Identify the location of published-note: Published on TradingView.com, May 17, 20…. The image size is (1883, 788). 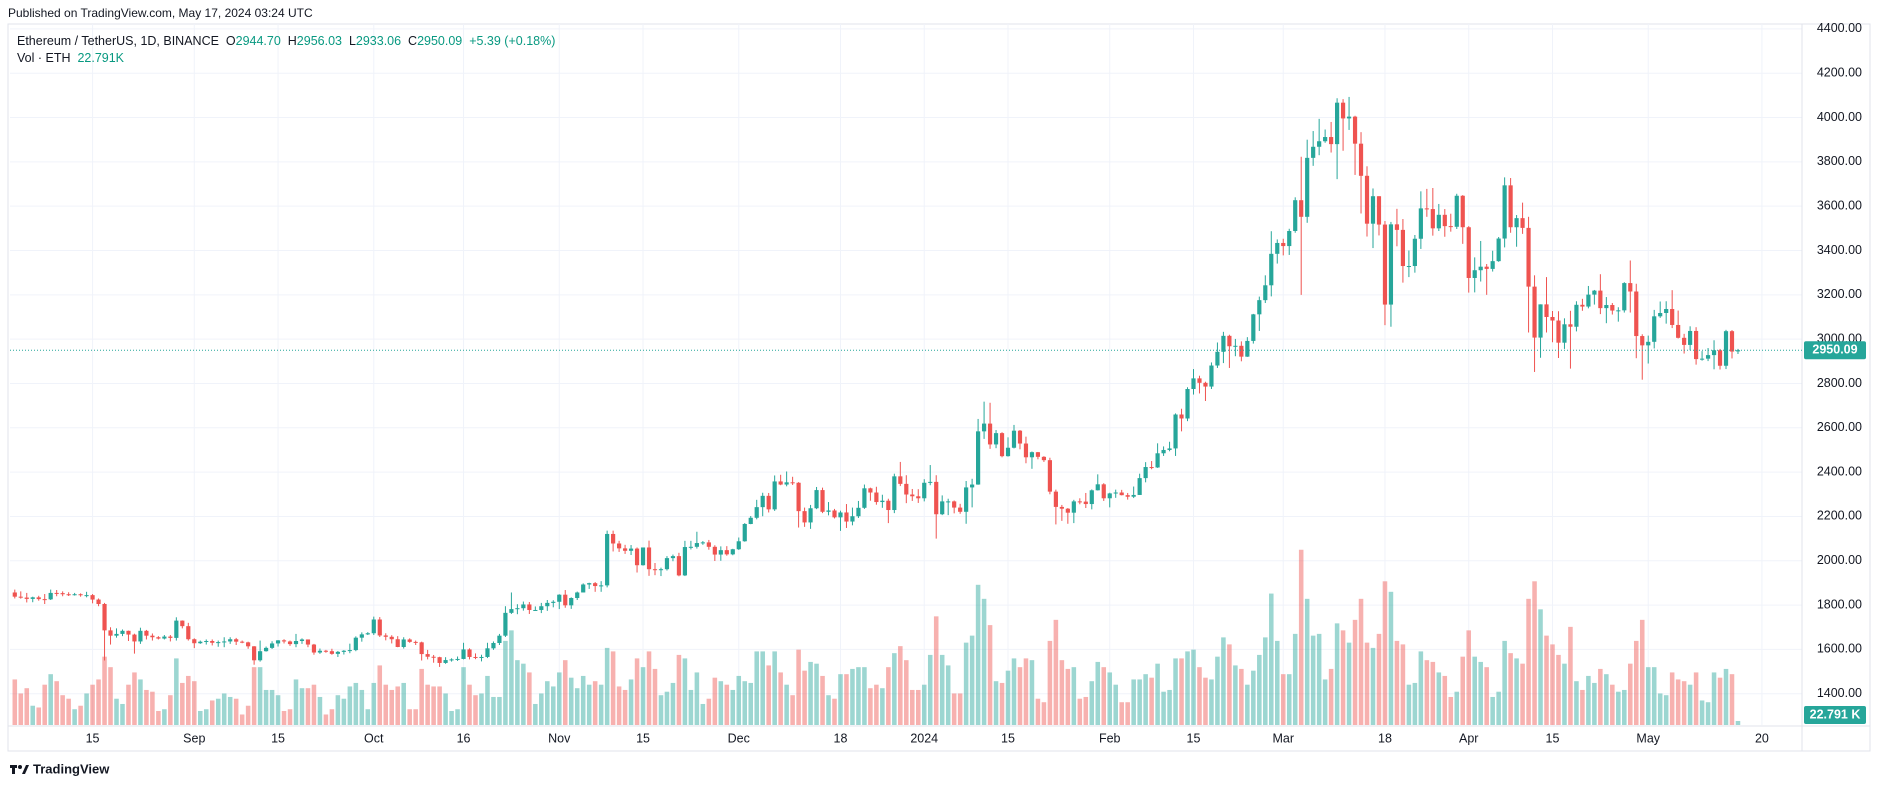
(160, 13).